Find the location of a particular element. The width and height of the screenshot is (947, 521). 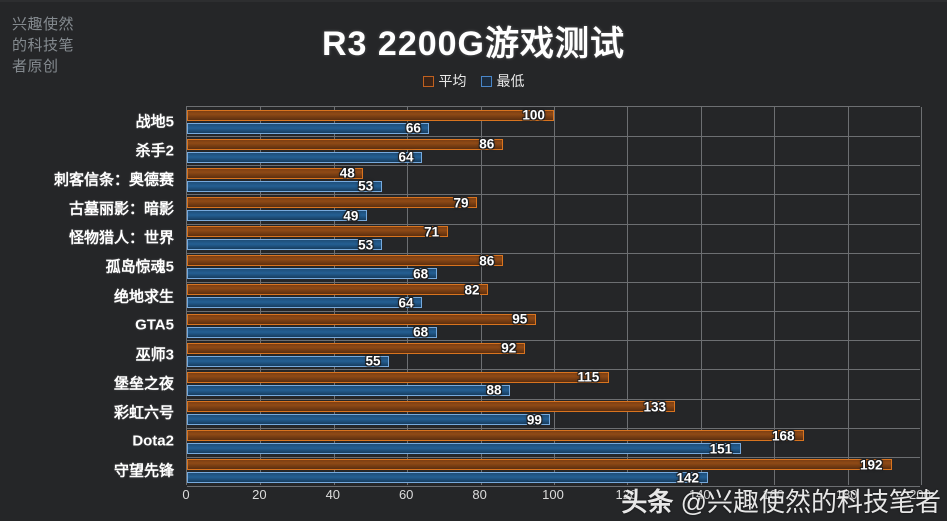

category-label: 古墓丽影：暗影 is located at coordinates (121, 209).